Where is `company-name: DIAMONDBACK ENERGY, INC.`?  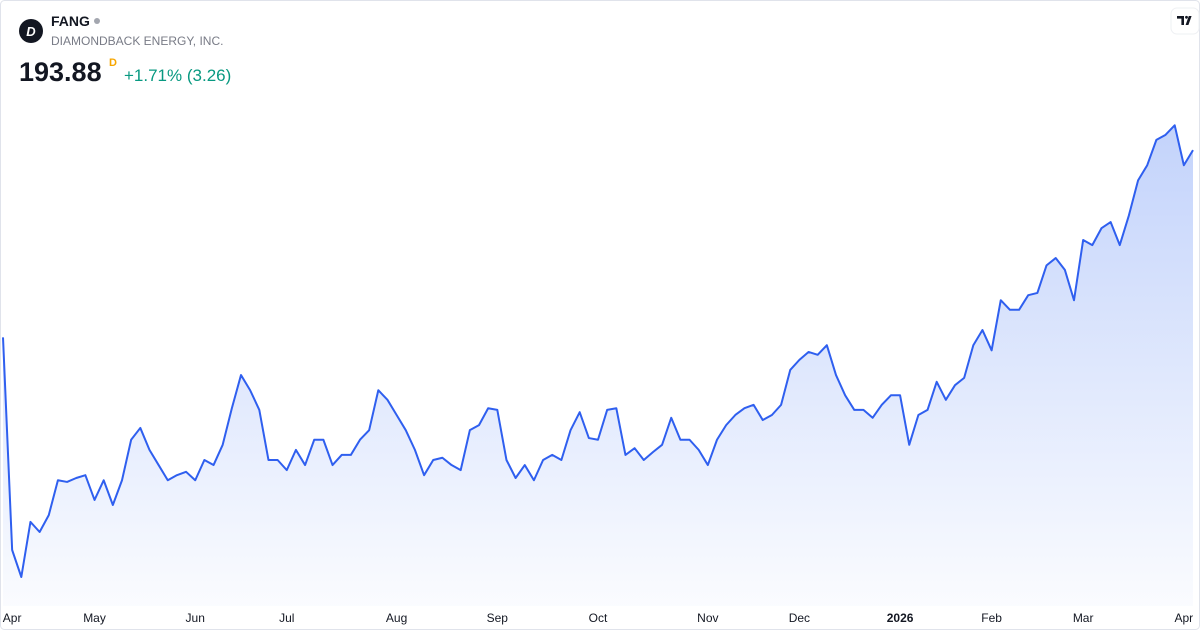 company-name: DIAMONDBACK ENERGY, INC. is located at coordinates (137, 41).